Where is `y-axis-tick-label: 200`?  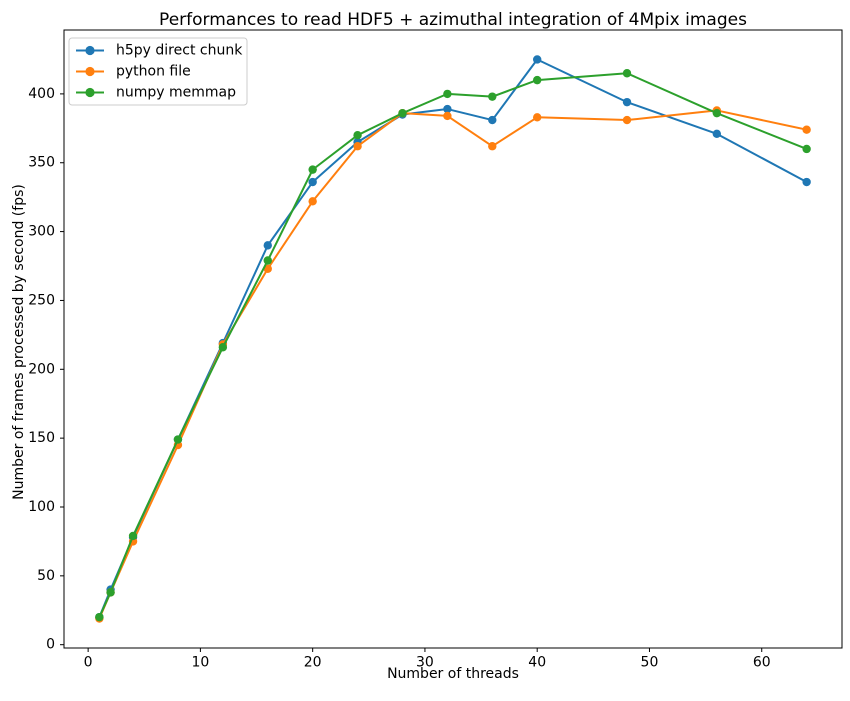 y-axis-tick-label: 200 is located at coordinates (41, 369).